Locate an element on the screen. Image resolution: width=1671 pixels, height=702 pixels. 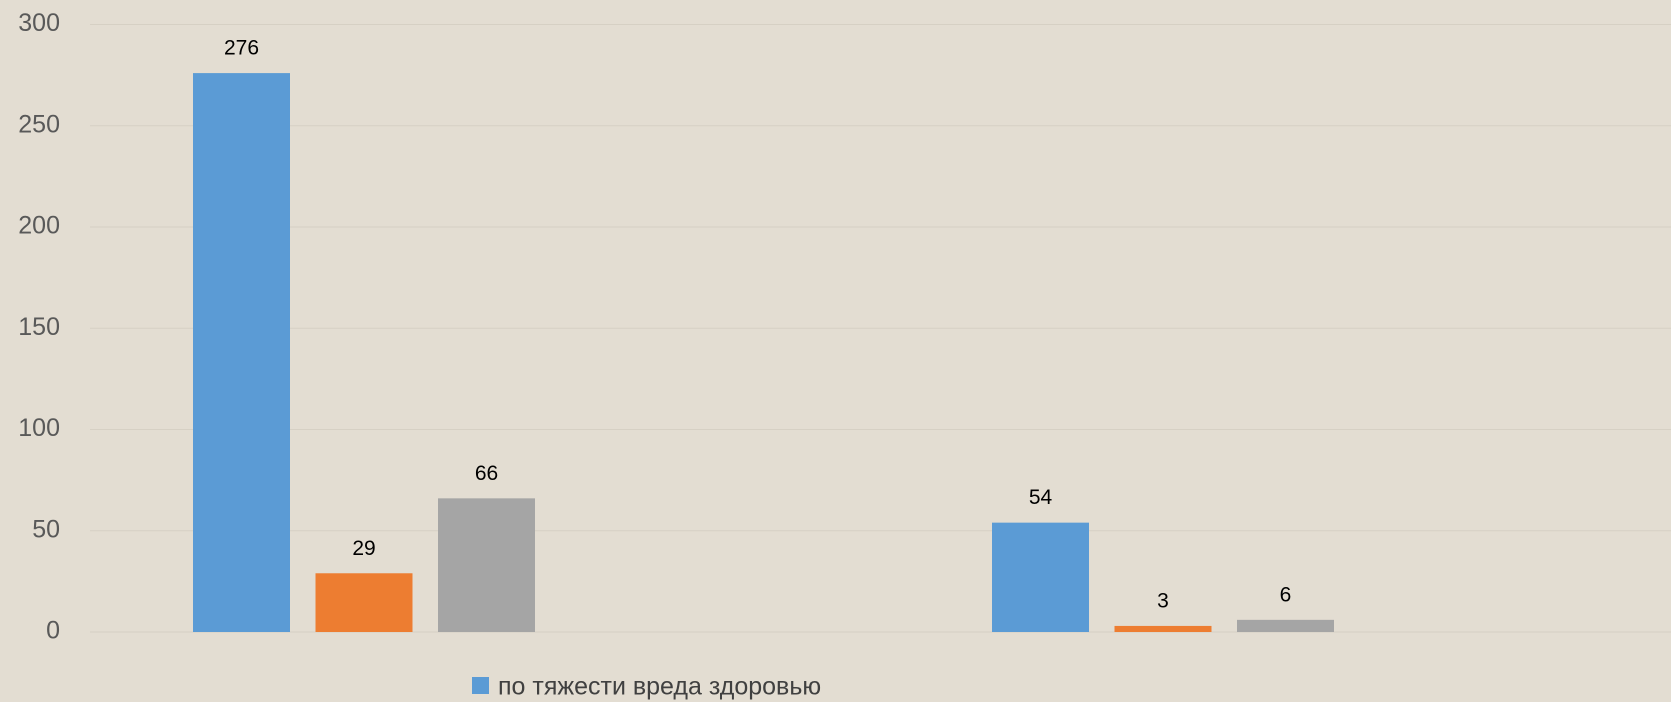
y-tick-label: 0 is located at coordinates (53, 631).